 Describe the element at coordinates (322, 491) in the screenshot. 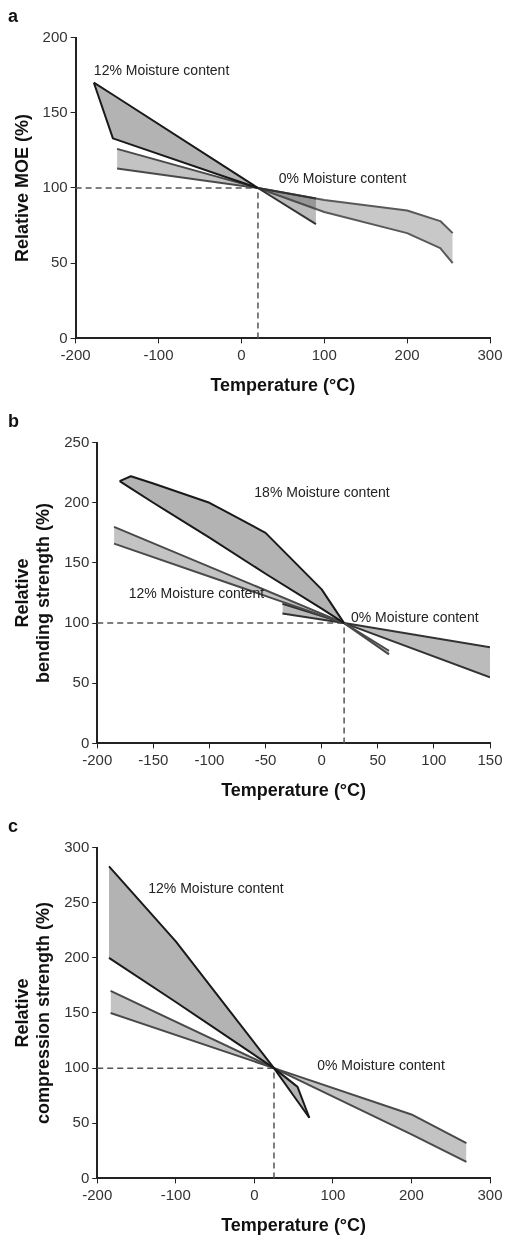

I see `annotation: 18% Moisture content` at that location.